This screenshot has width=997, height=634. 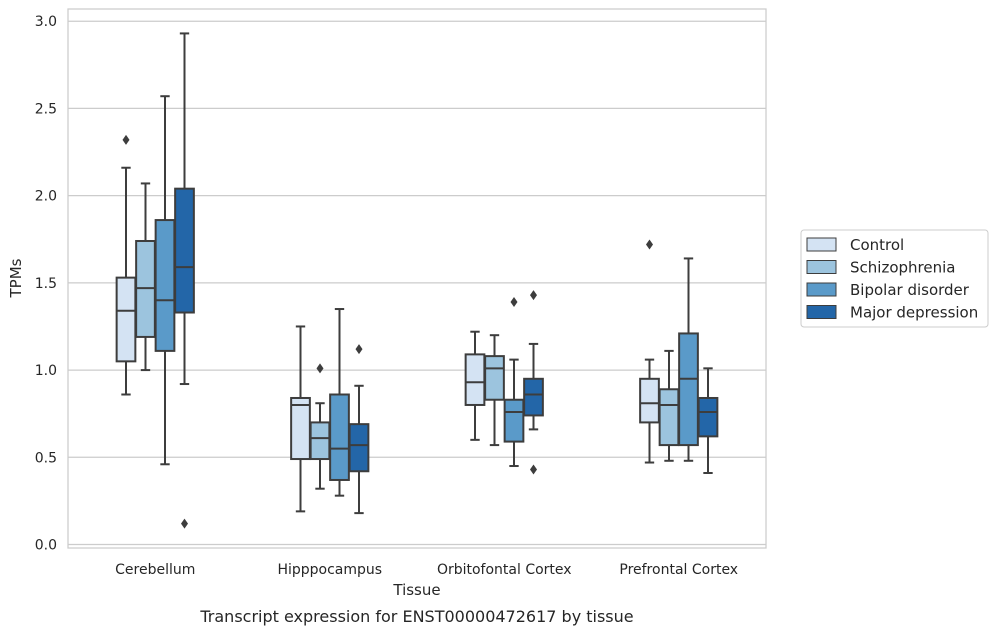 What do you see at coordinates (46, 546) in the screenshot?
I see `y-tick-label: 0.0` at bounding box center [46, 546].